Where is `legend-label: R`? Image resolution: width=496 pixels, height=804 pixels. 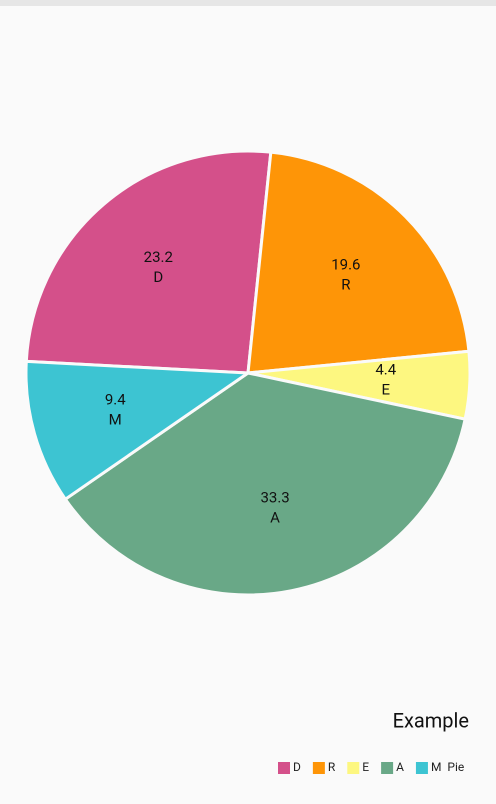
legend-label: R is located at coordinates (332, 767).